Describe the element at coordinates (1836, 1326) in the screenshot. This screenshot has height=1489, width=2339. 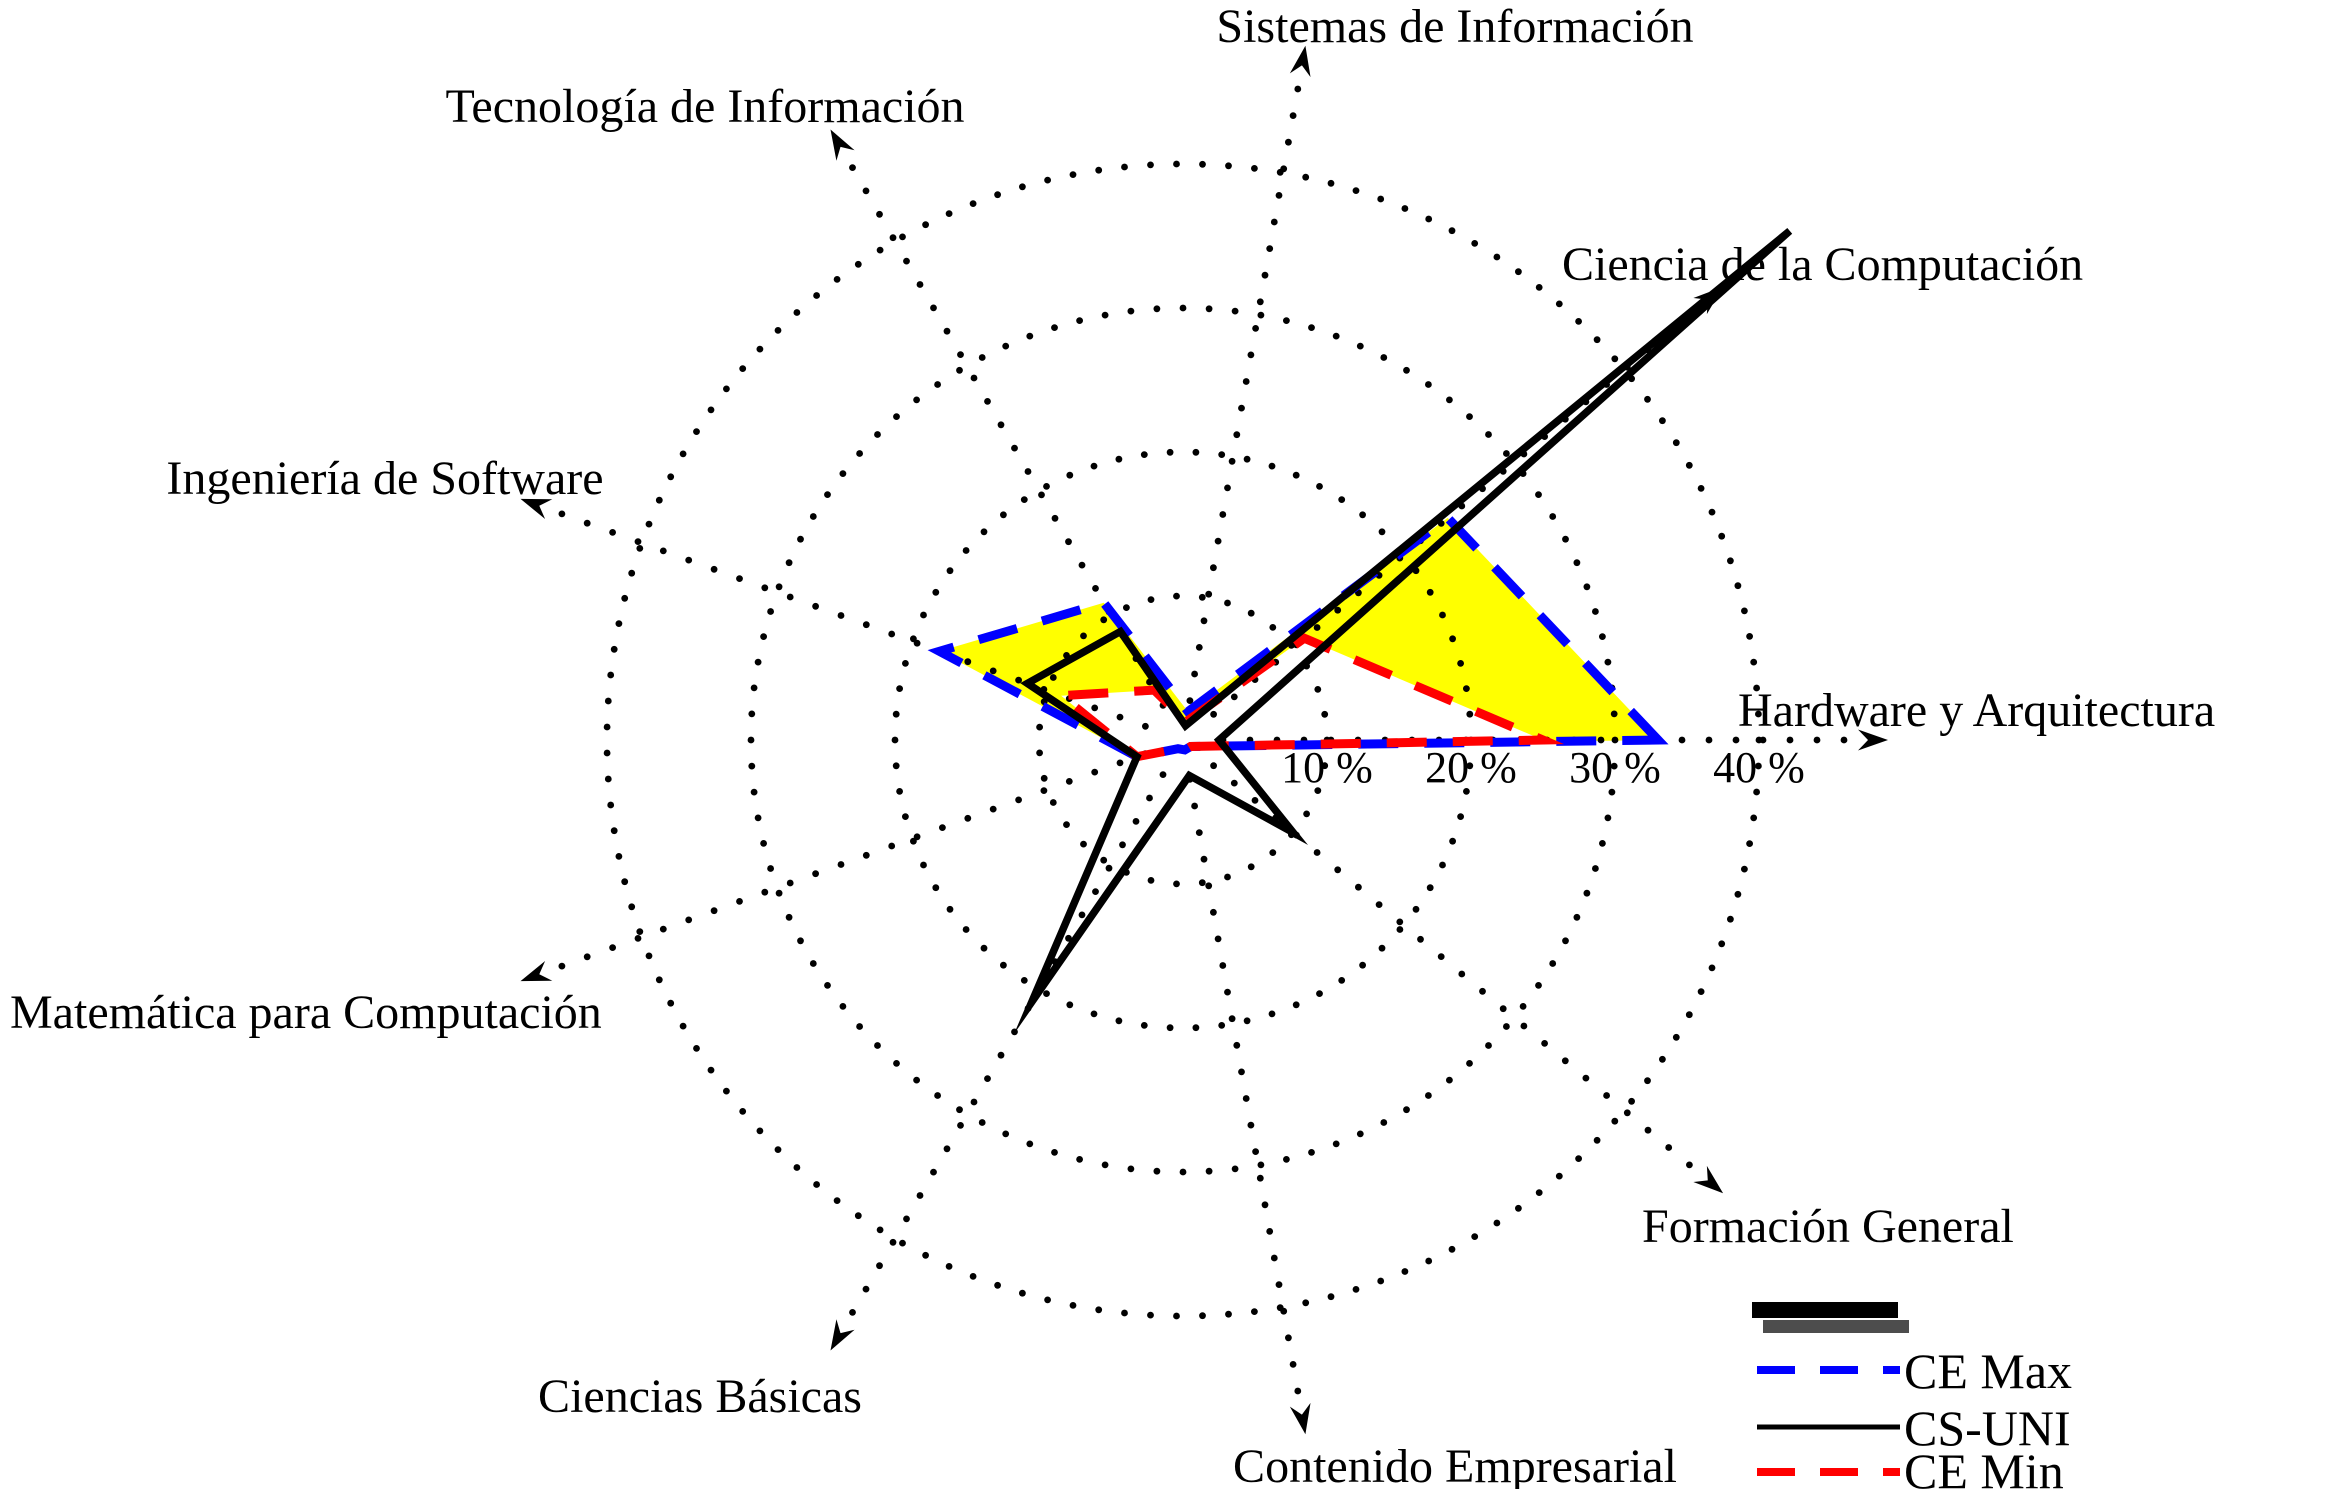
I see `legend-bar-gray` at that location.